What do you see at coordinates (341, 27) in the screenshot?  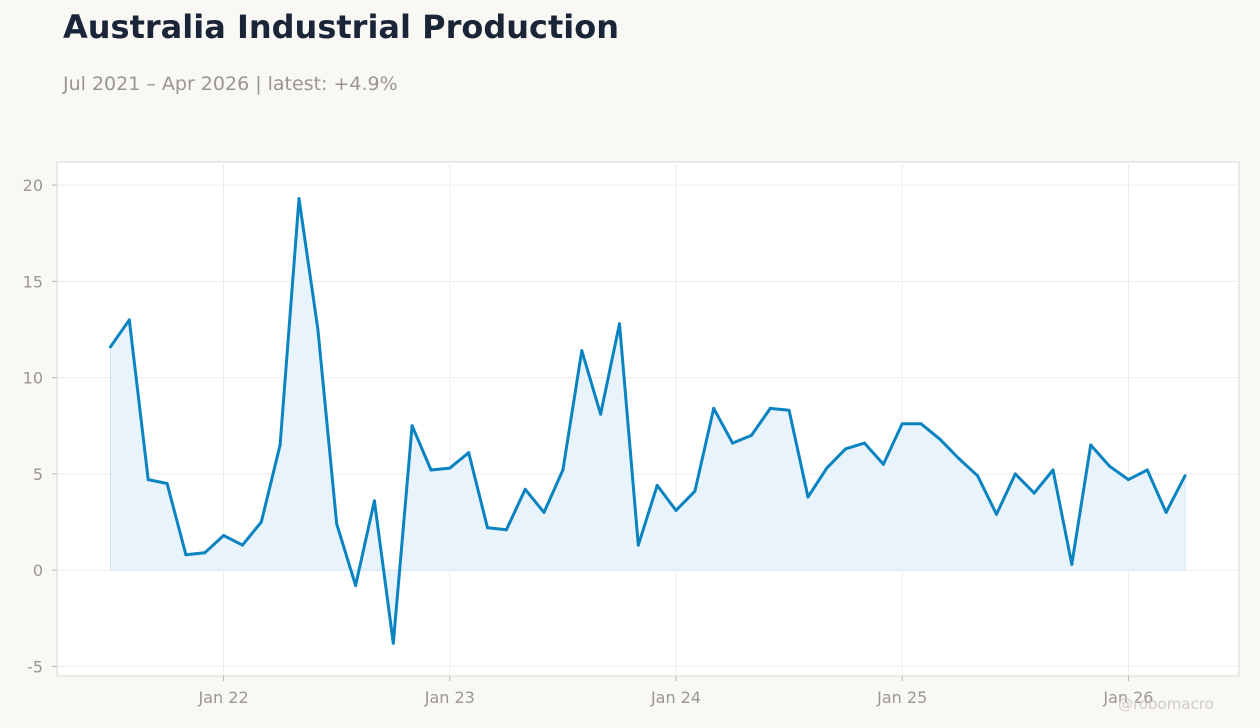 I see `chart-title: Australia Industrial Production` at bounding box center [341, 27].